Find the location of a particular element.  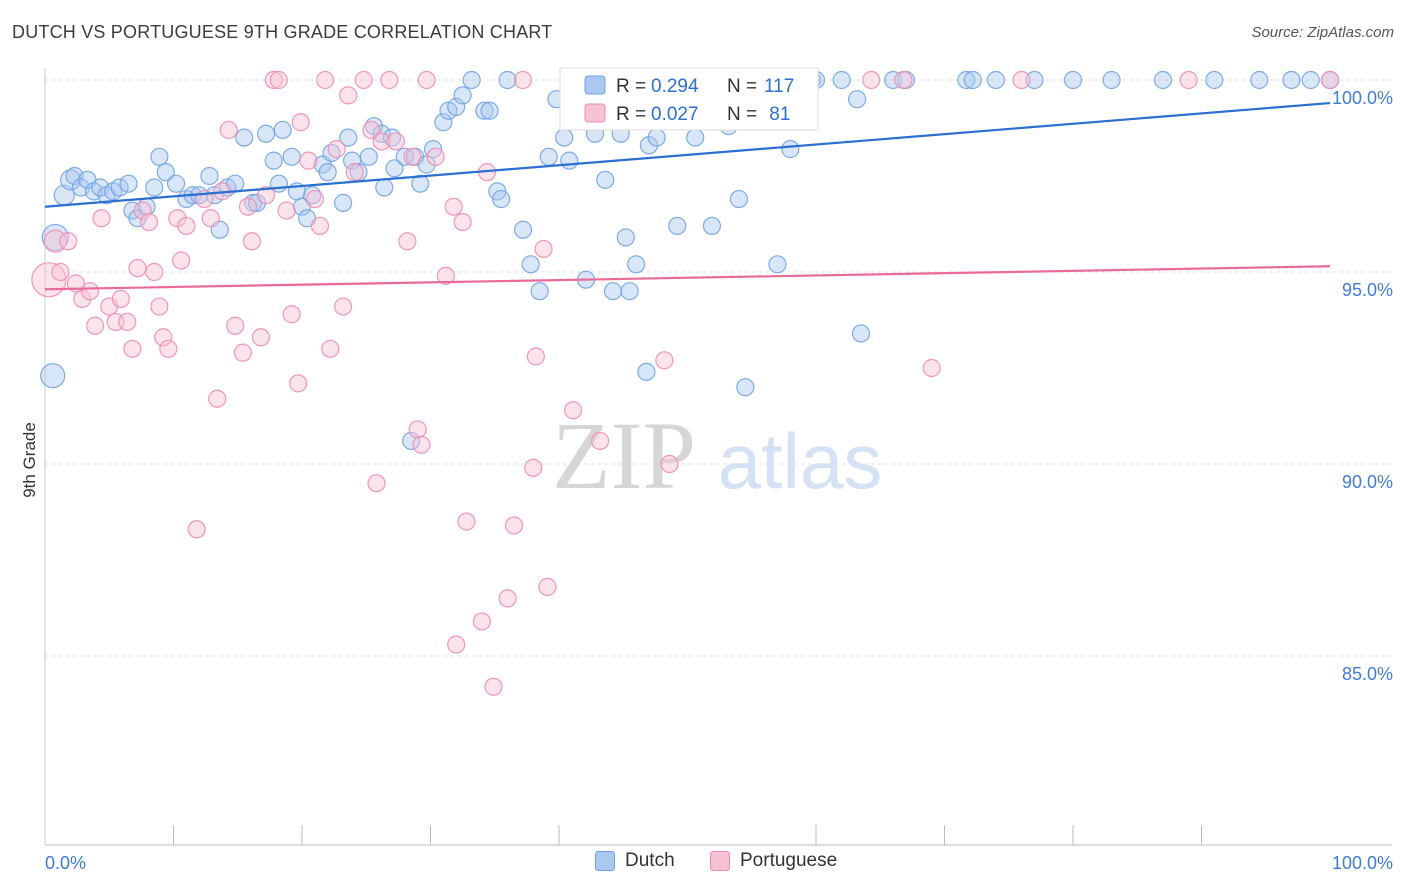

x-tick-label-start: 0.0% is located at coordinates (65, 863).